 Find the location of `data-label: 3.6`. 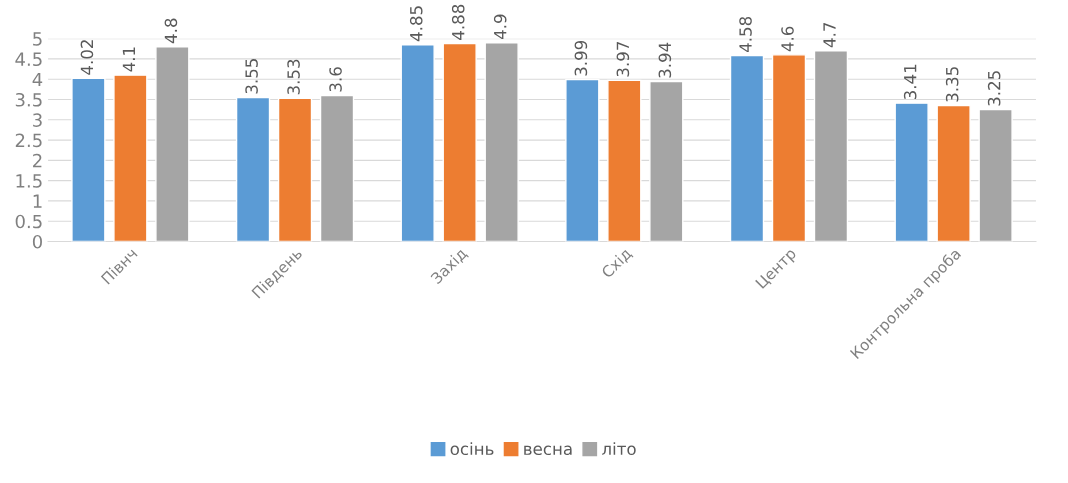

data-label: 3.6 is located at coordinates (335, 79).